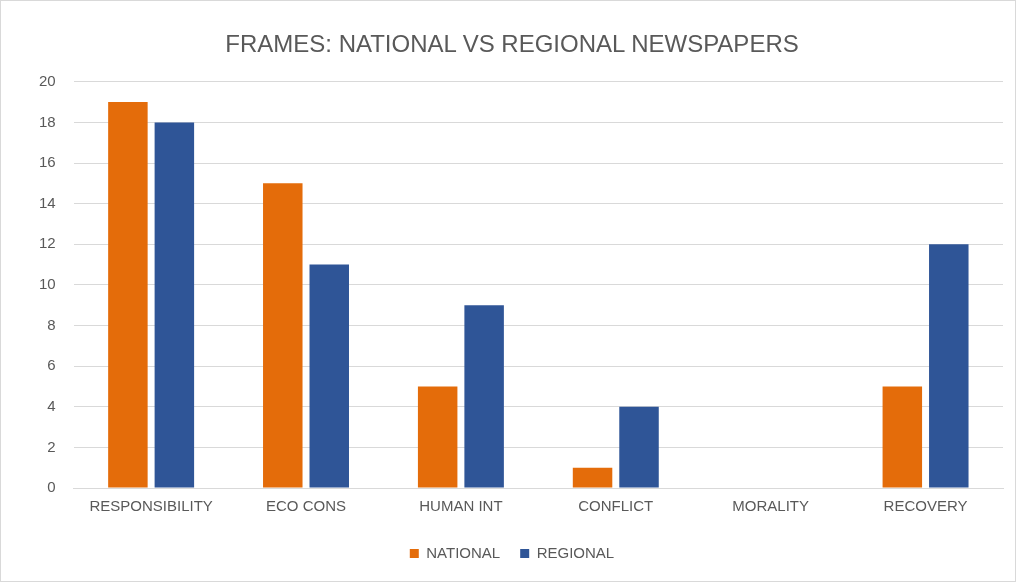 This screenshot has width=1016, height=582. I want to click on x-tick-label: HUMAN INT, so click(461, 506).